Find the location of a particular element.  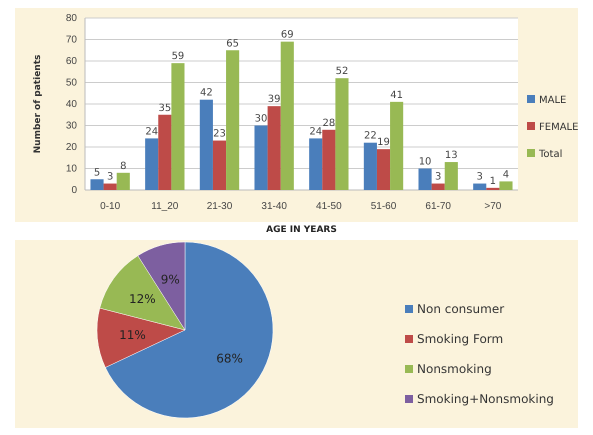

data-label: 41 is located at coordinates (396, 95).